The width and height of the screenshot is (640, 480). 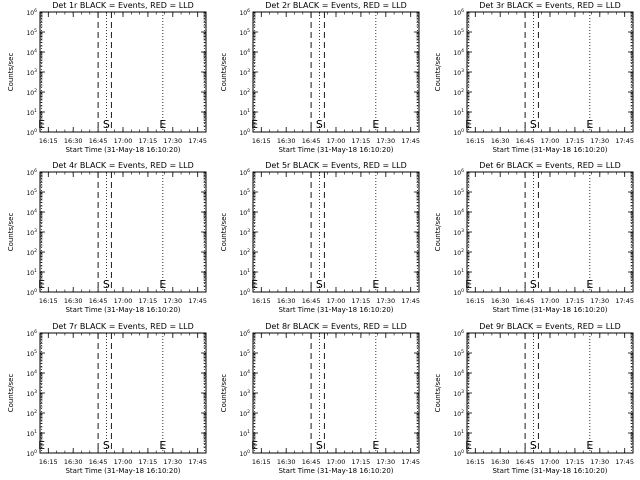 What do you see at coordinates (550, 165) in the screenshot?
I see `panel-title: Det 6r BLACK = Events, RED = LLD` at bounding box center [550, 165].